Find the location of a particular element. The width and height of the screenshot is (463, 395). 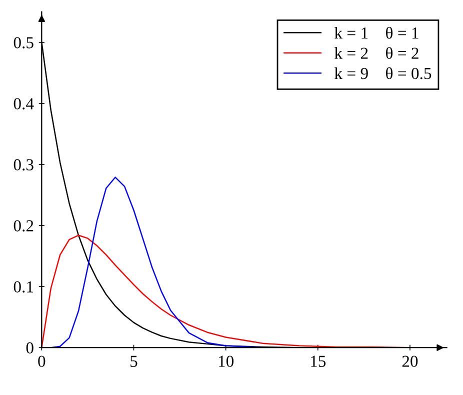

y-tick-label: 0.5 is located at coordinates (24, 42).